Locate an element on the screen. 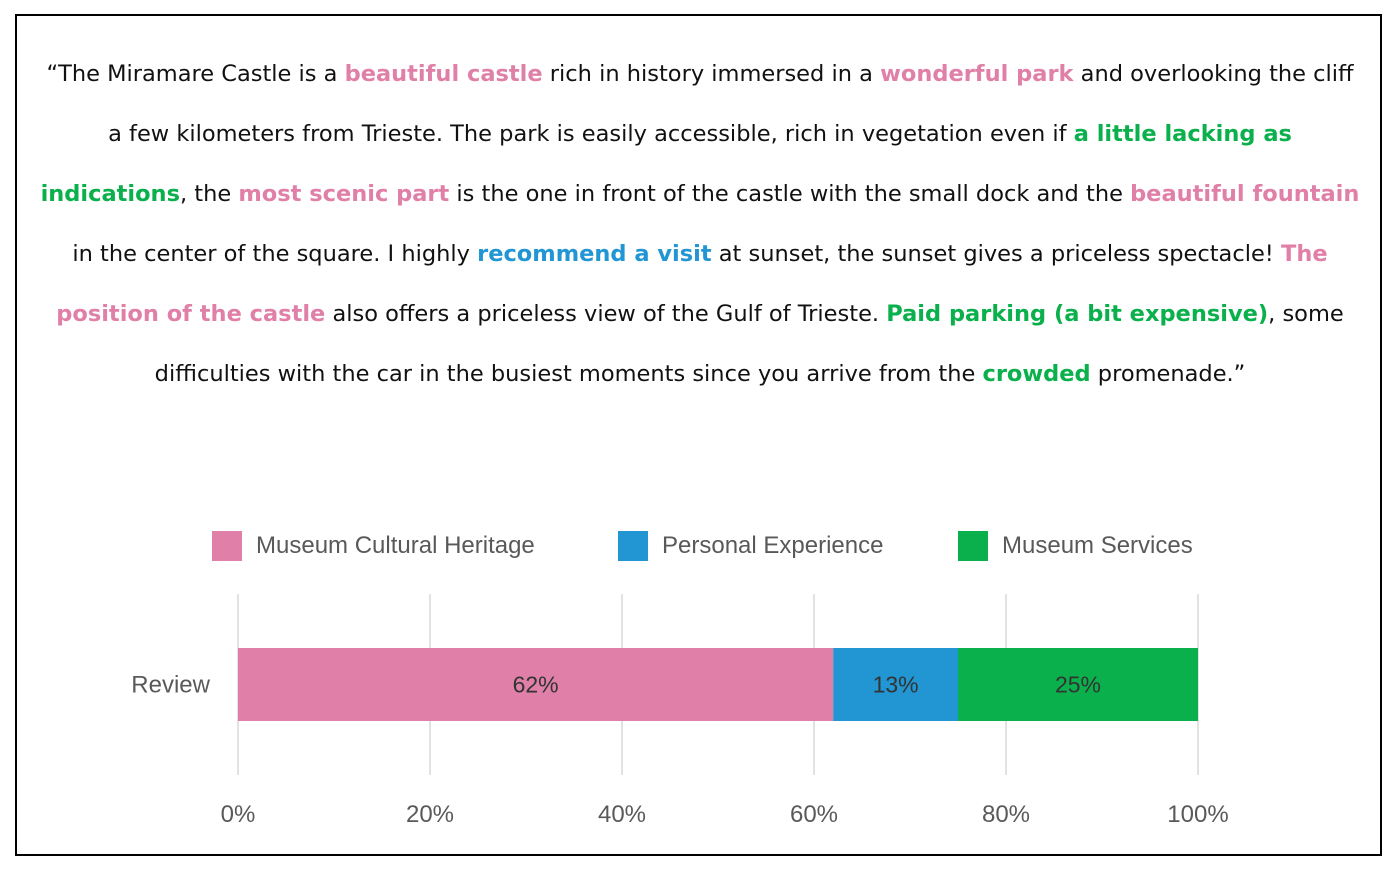 The height and width of the screenshot is (871, 1400). data-label-heritage: 62% is located at coordinates (536, 685).